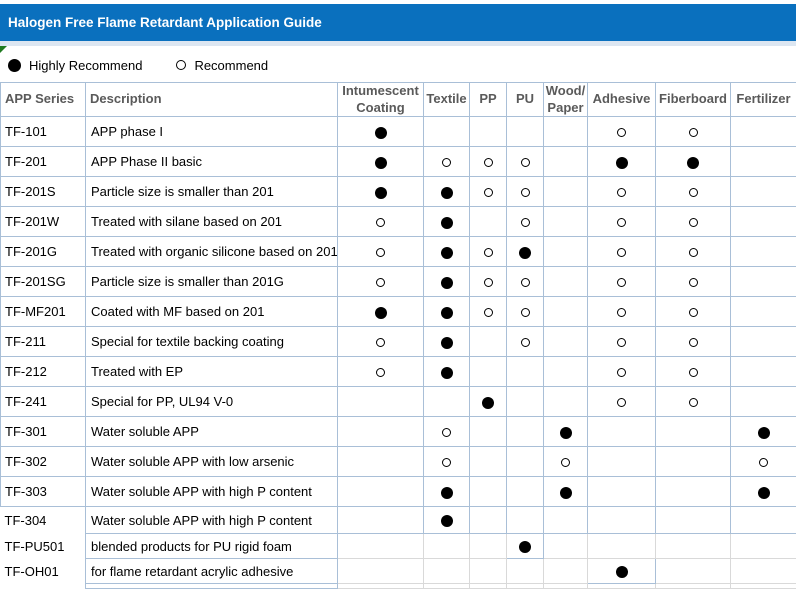 This screenshot has height=589, width=796. I want to click on cell-description: Water soluble APP with low arsenic, so click(212, 462).